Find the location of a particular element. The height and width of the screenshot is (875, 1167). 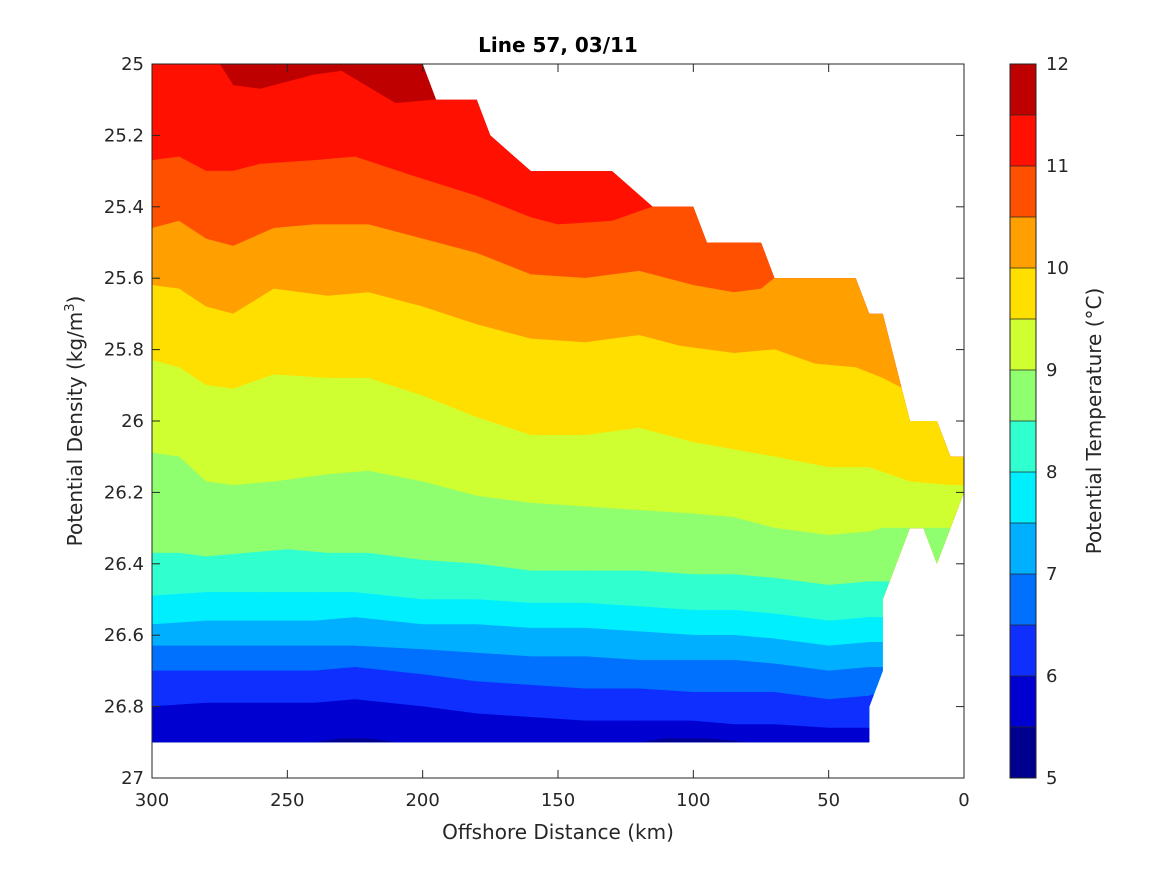

colorbar-frame is located at coordinates (1023, 421).